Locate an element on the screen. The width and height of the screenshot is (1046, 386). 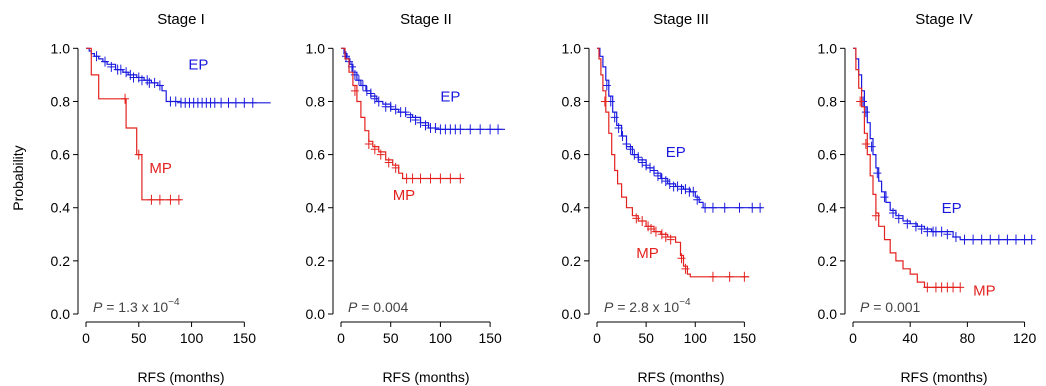
panel-title: Stage III is located at coordinates (681, 19).